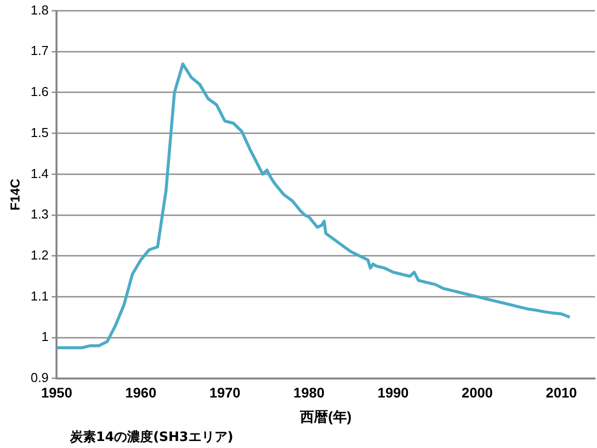  I want to click on y-tick-label: 1.7, so click(39, 50).